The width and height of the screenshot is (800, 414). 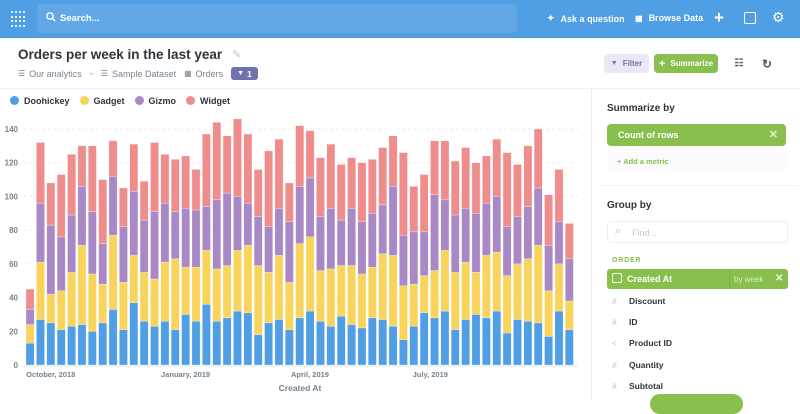 I want to click on summarize-label: Summarize, so click(x=692, y=63).